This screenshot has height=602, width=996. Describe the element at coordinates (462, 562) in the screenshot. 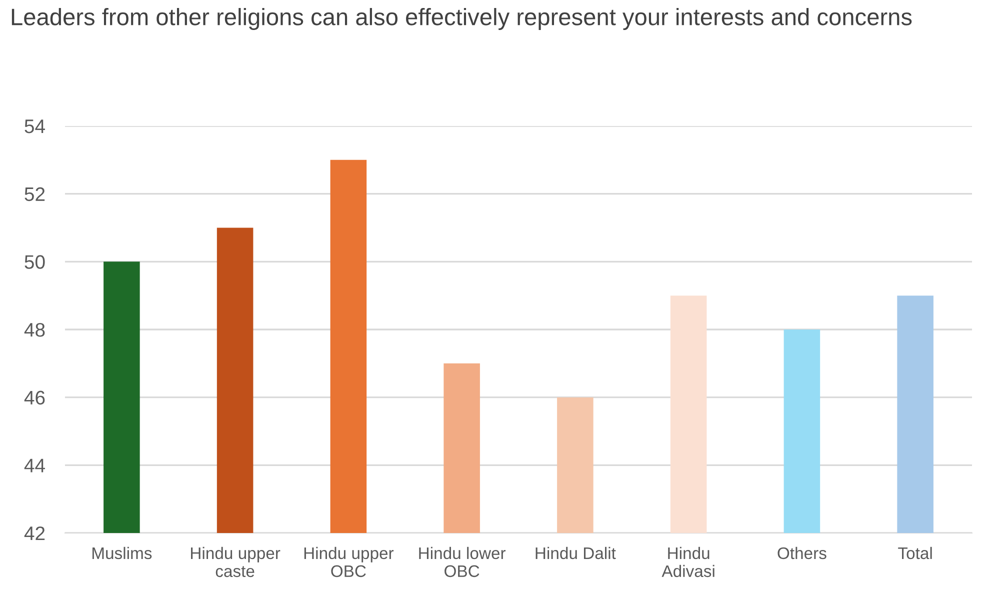

I see `x-tick-label: Hindu lower OBC` at that location.